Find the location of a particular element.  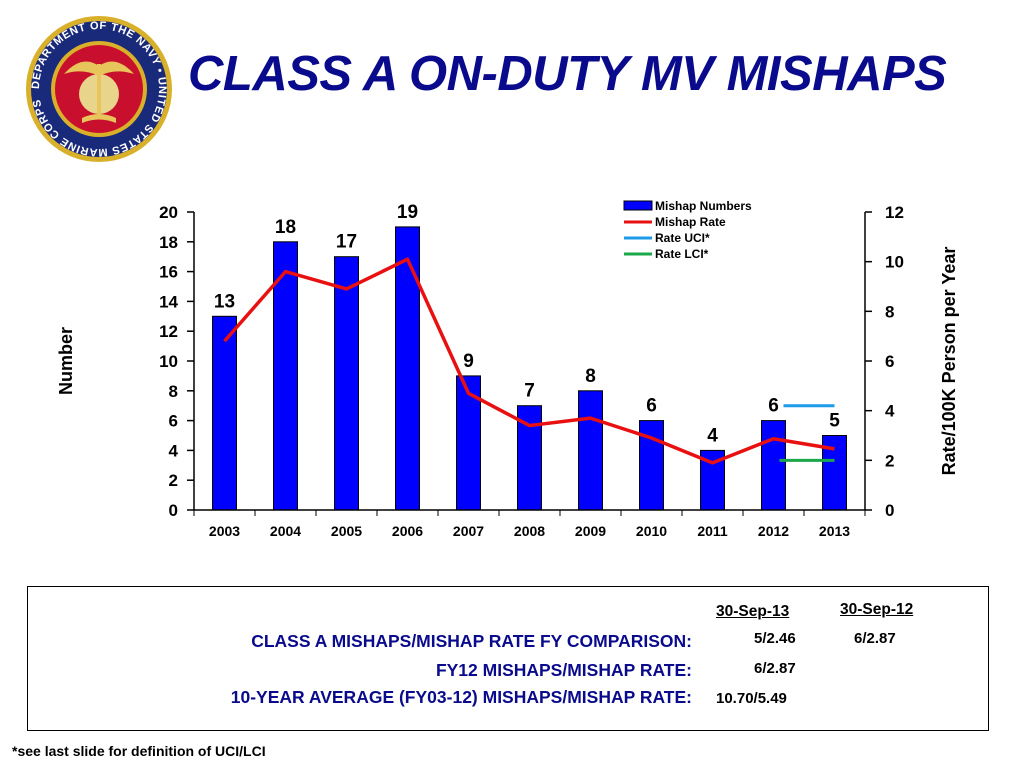

left-tick-label: 12 is located at coordinates (168, 331).